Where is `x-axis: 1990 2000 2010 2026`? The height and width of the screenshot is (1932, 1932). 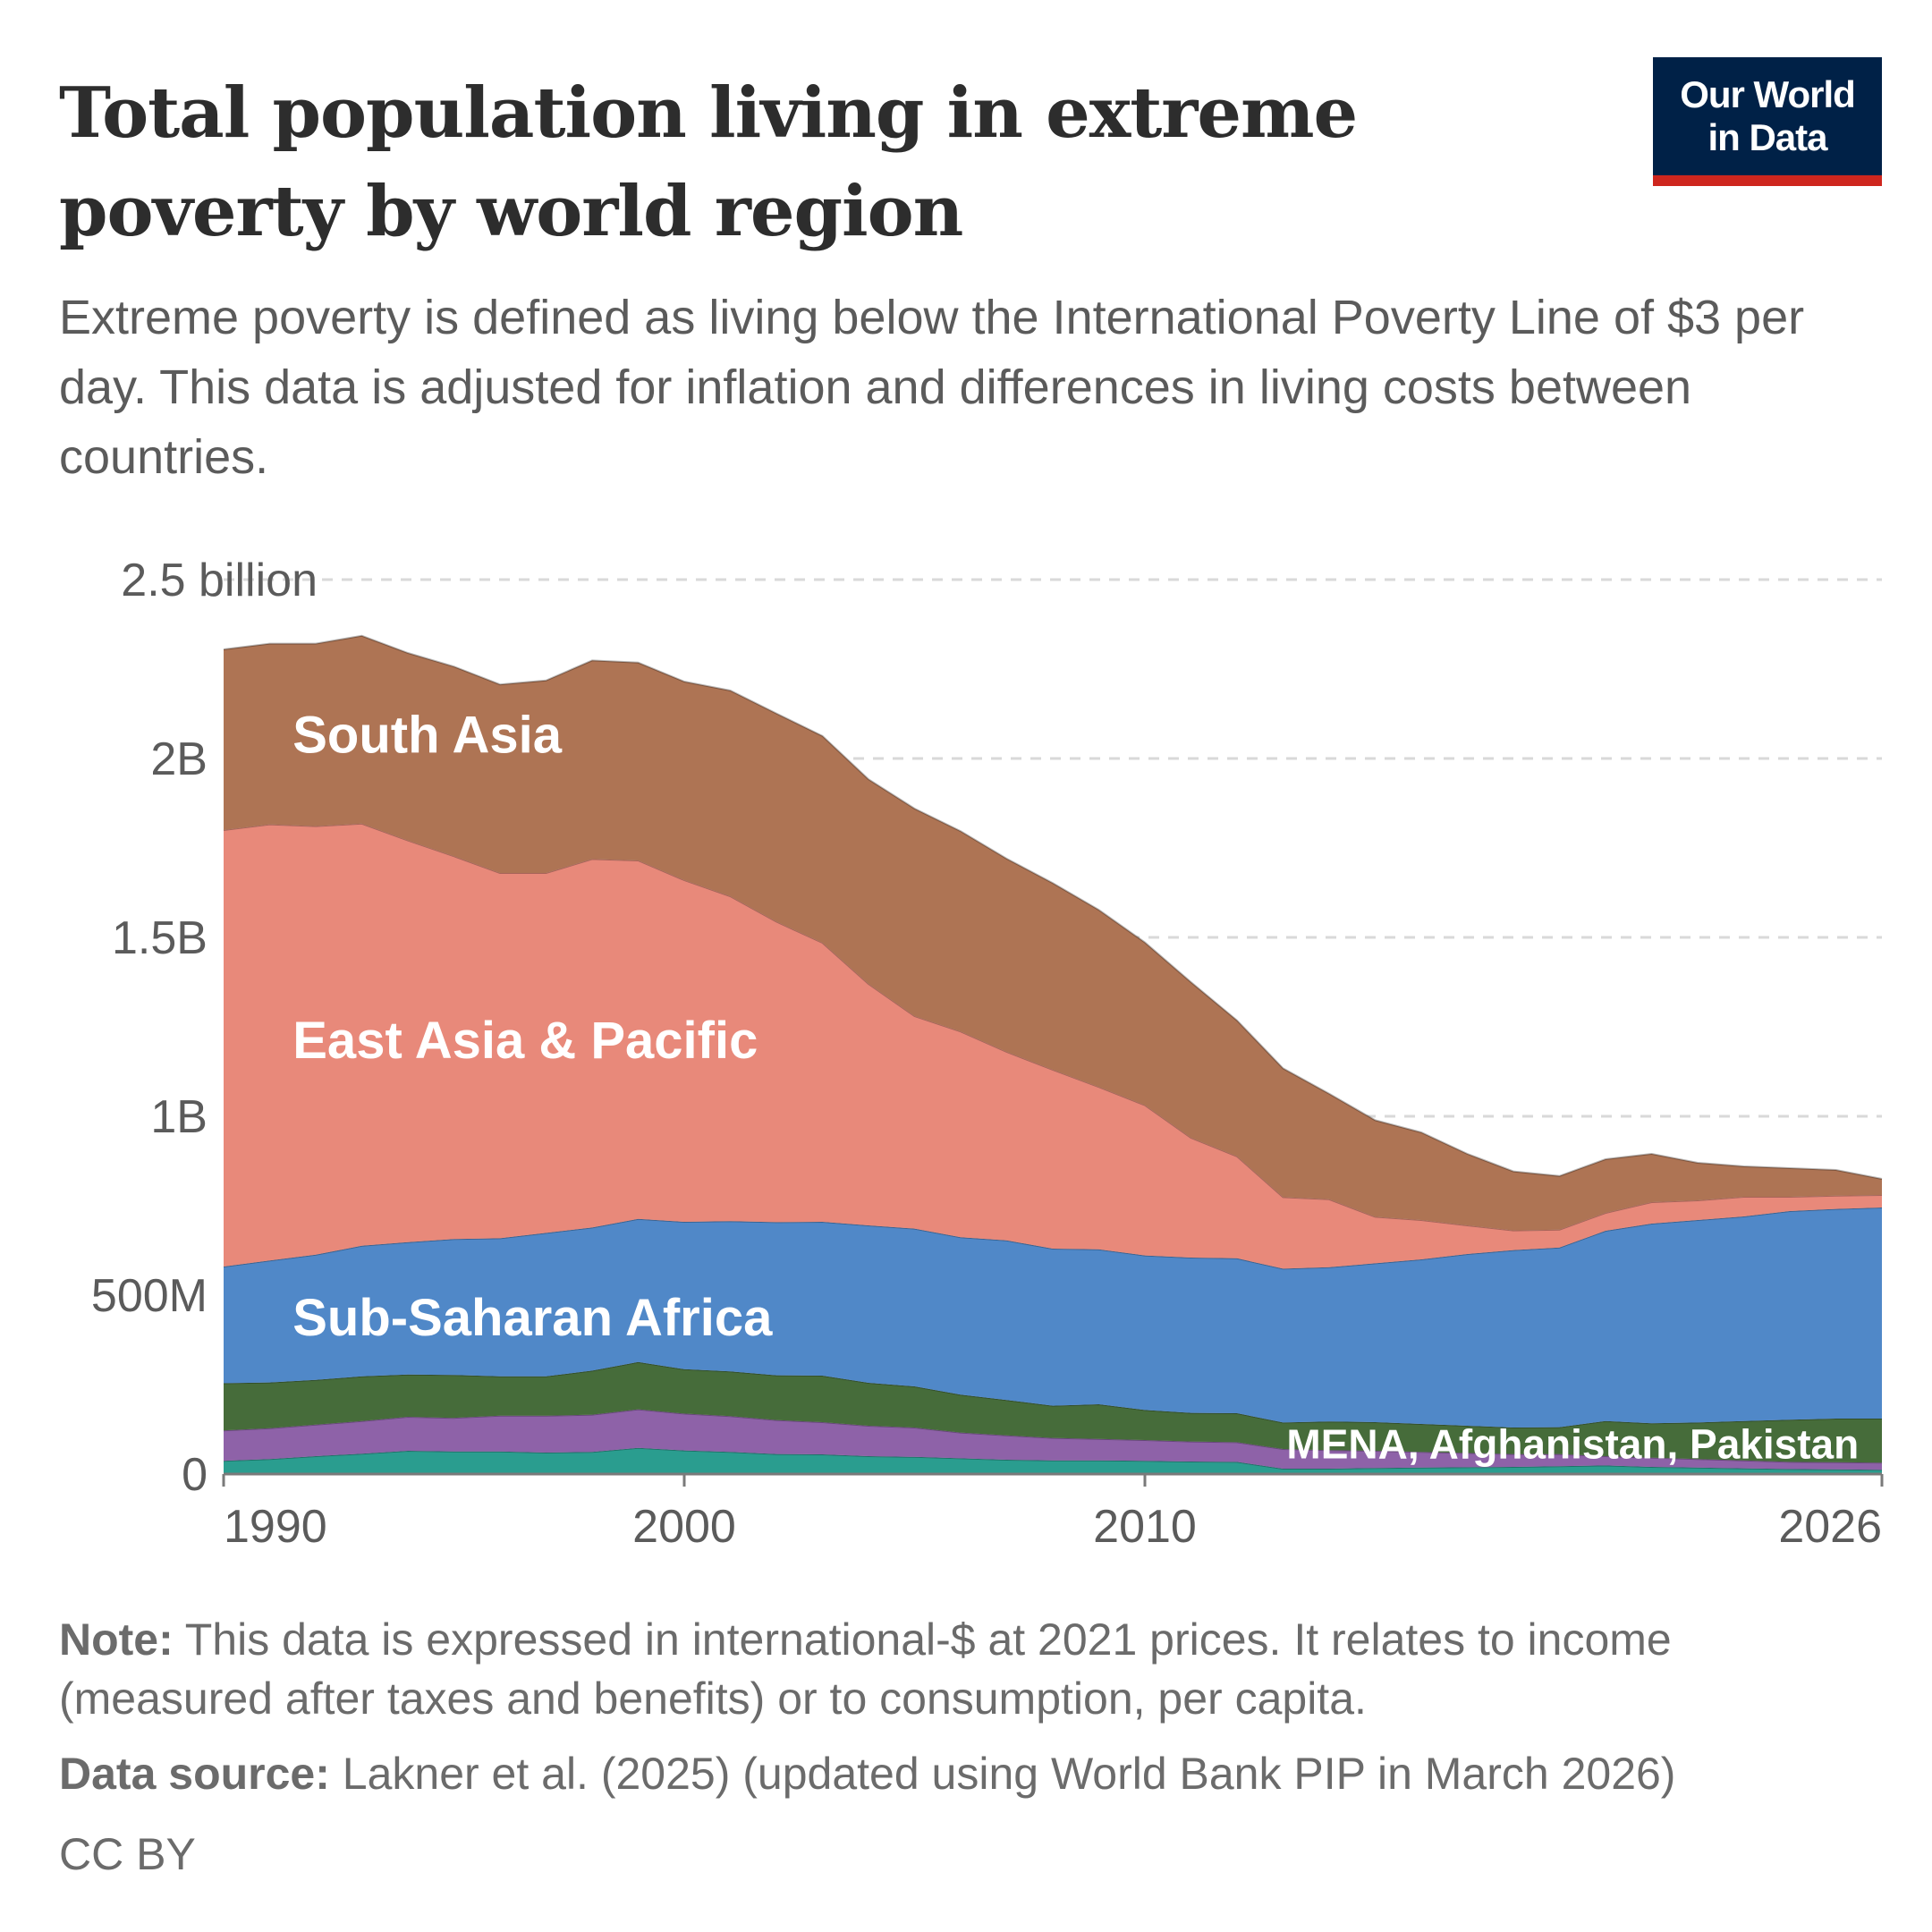 x-axis: 1990 2000 2010 2026 is located at coordinates (1053, 1512).